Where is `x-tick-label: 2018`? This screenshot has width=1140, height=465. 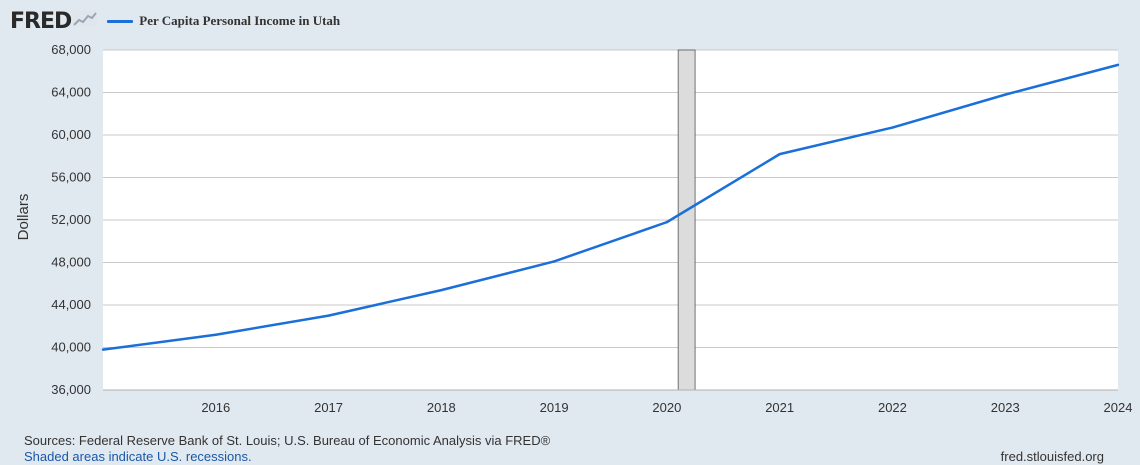 x-tick-label: 2018 is located at coordinates (441, 407).